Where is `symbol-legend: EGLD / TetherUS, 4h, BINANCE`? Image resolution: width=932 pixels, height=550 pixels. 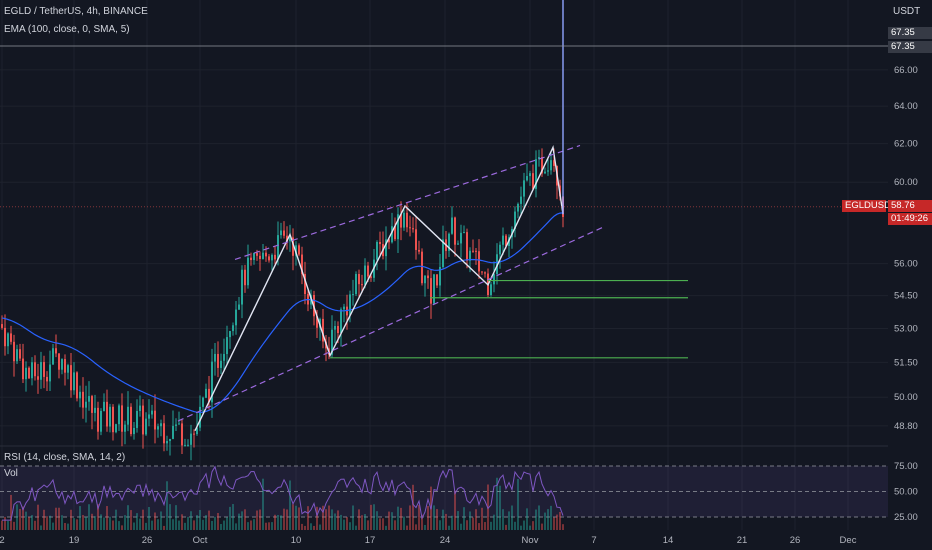 symbol-legend: EGLD / TetherUS, 4h, BINANCE is located at coordinates (76, 11).